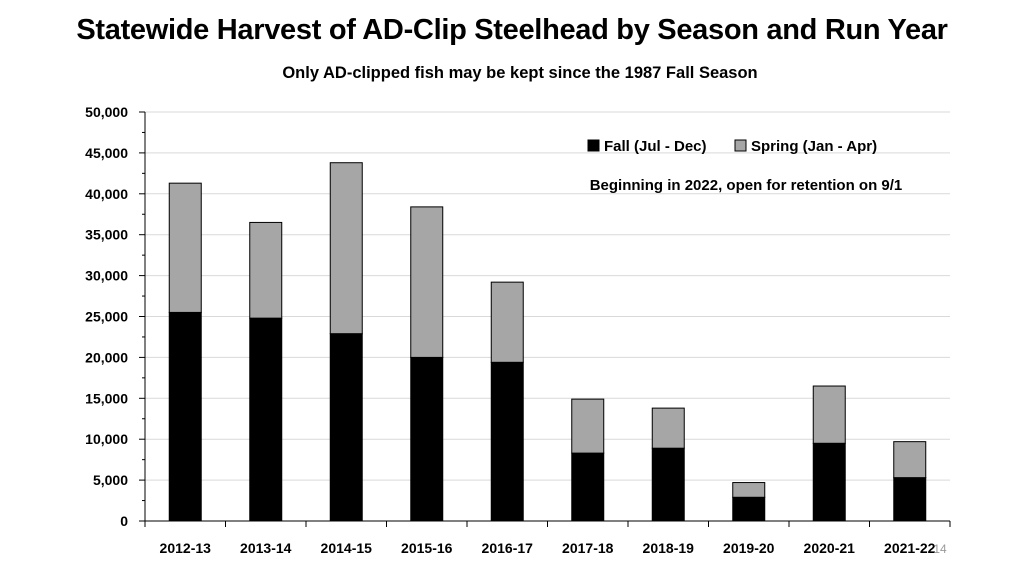  Describe the element at coordinates (814, 146) in the screenshot. I see `legend-label: Spring (Jan - Apr)` at that location.